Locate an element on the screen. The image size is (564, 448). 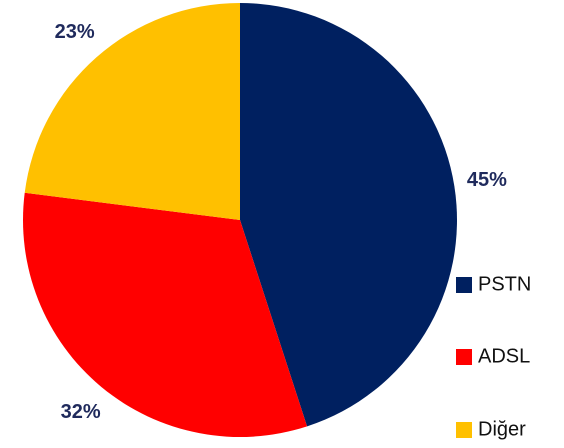
legend-label: ADSL is located at coordinates (504, 356).